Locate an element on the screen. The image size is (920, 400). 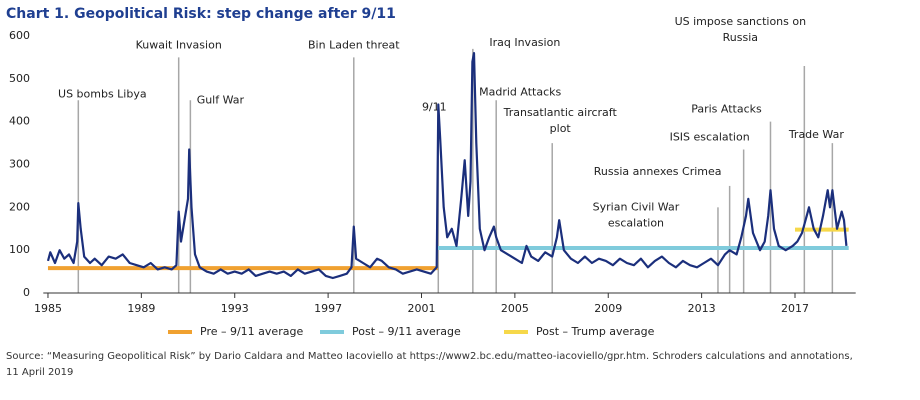
legend-label: Post – 9/11 average is located at coordinates (406, 331).